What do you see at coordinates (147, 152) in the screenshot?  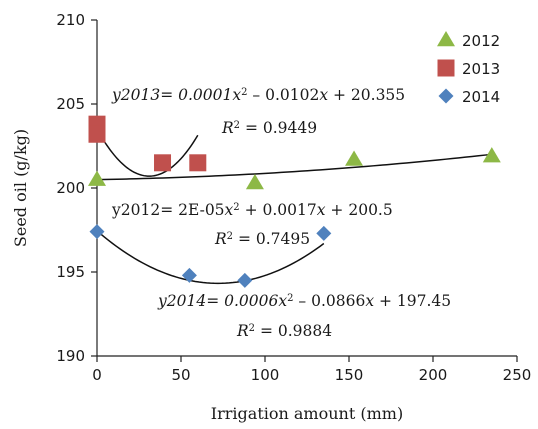 I see `trend-line-2013` at bounding box center [147, 152].